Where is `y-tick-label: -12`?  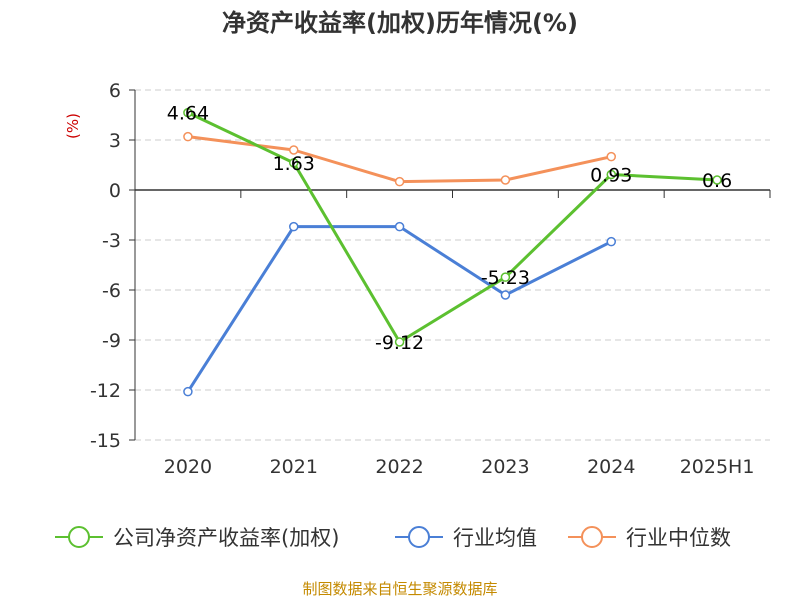 y-tick-label: -12 is located at coordinates (105, 391).